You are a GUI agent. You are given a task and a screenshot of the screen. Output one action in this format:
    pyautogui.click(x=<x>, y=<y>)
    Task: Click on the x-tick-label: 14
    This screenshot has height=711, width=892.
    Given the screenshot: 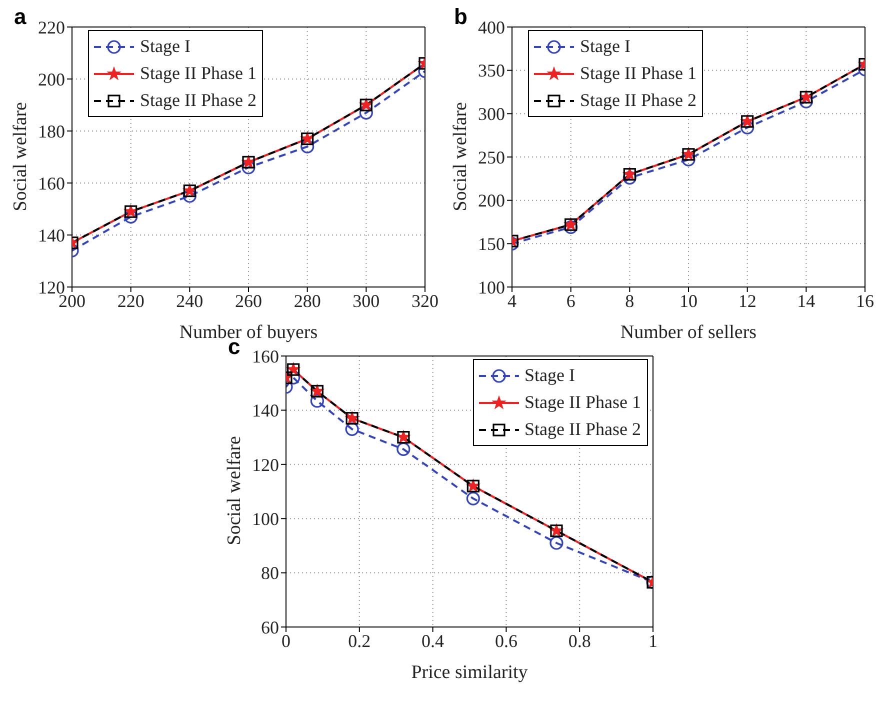 What is the action you would take?
    pyautogui.click(x=806, y=300)
    